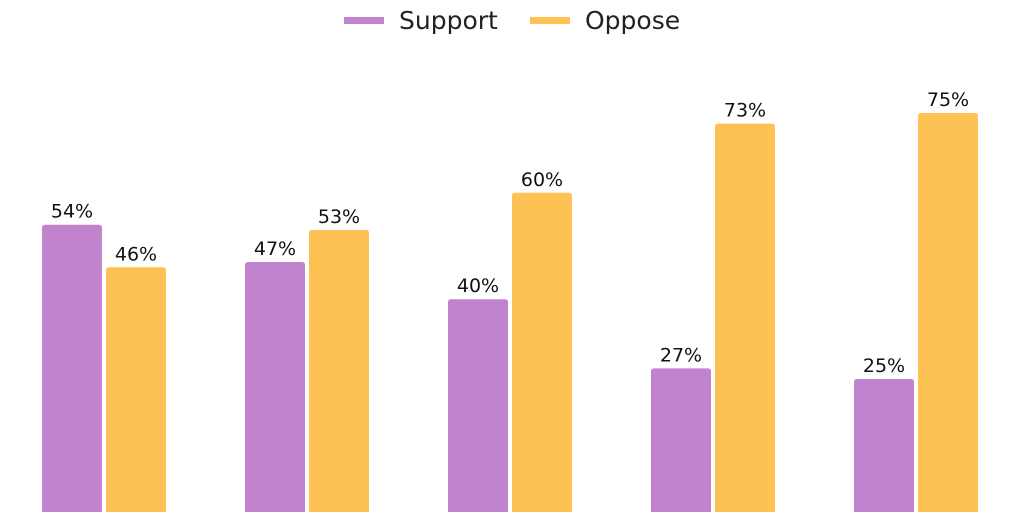  What do you see at coordinates (510, 340) in the screenshot?
I see `bar-group-3: 40% 60%` at bounding box center [510, 340].